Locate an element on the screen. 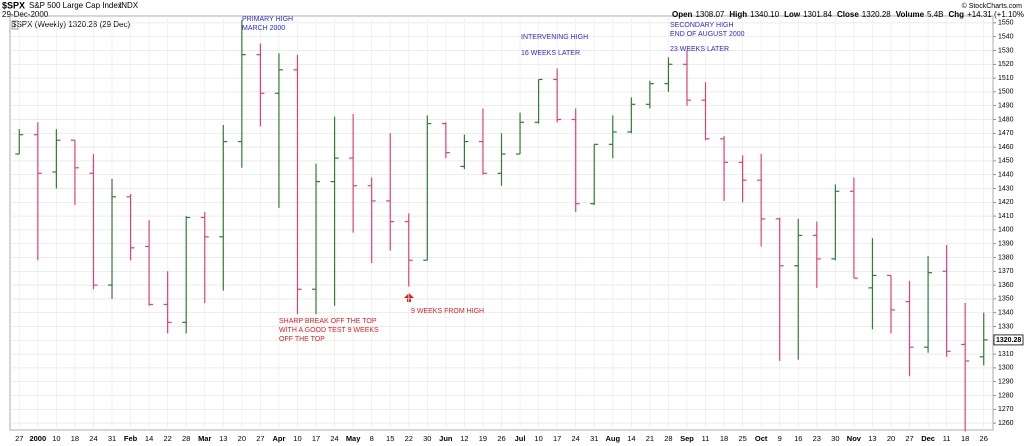  x-tick-label: 16 is located at coordinates (798, 438).